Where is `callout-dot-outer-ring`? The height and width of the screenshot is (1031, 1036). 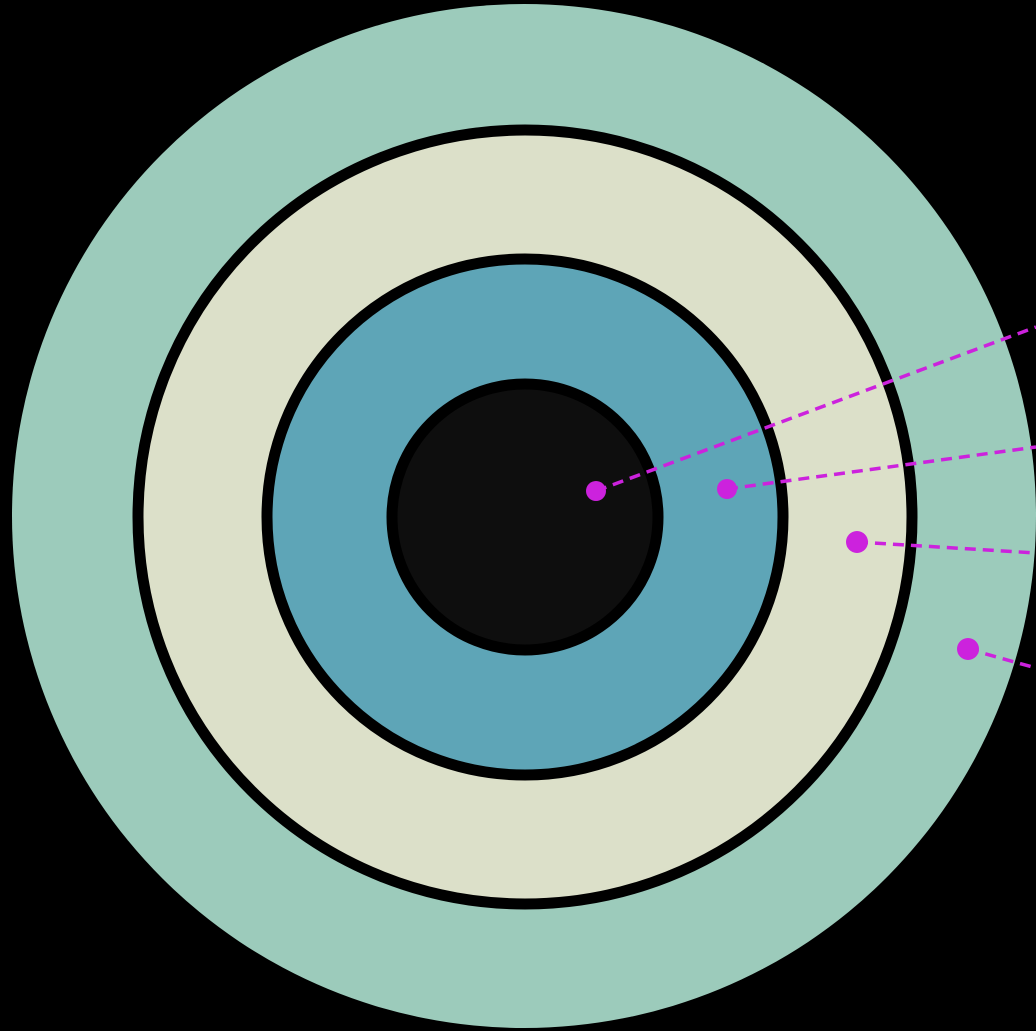 callout-dot-outer-ring is located at coordinates (968, 649).